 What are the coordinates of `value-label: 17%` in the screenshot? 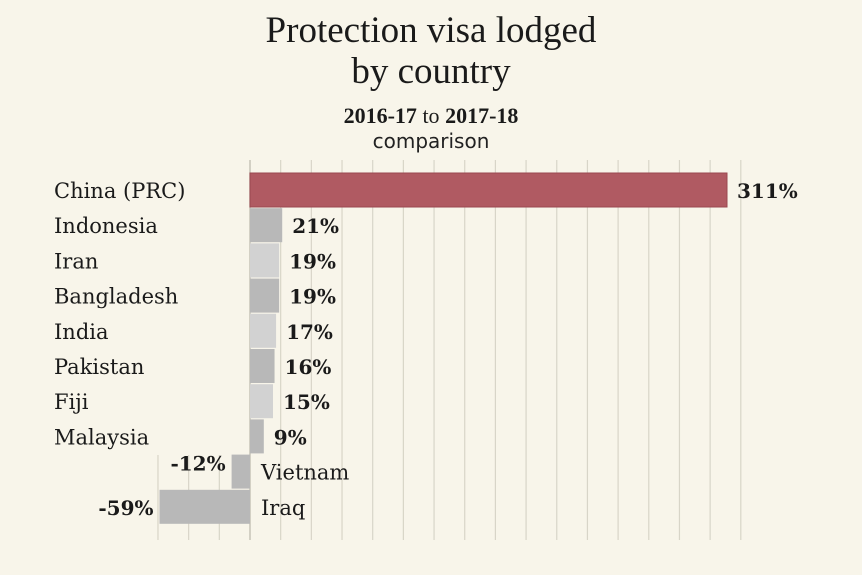 It's located at (309, 332).